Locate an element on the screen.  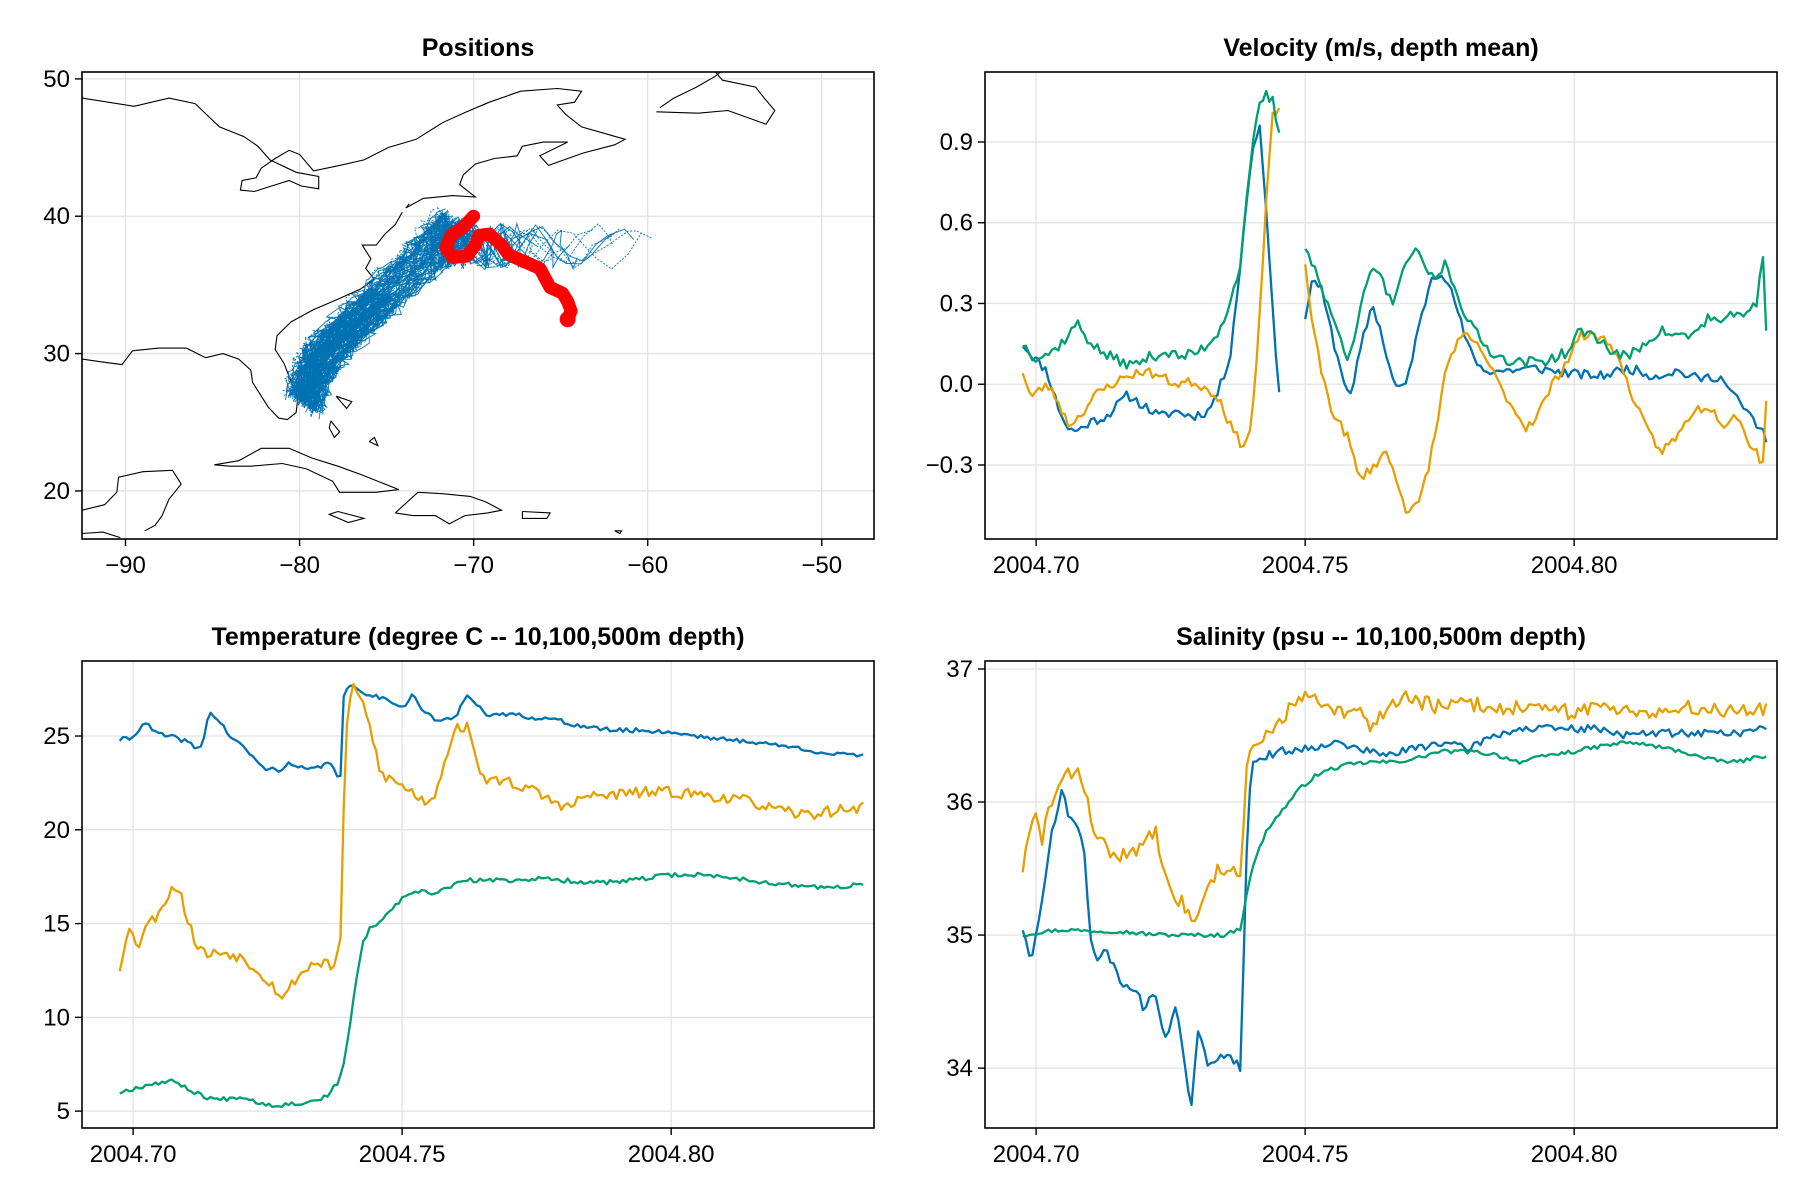
salinity-ytick-label: 35 is located at coordinates (959, 935).